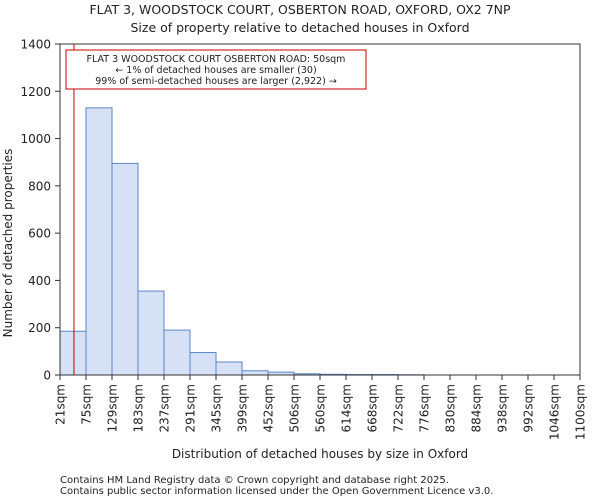 The image size is (600, 504). What do you see at coordinates (295, 408) in the screenshot?
I see `x-tick-label: 506sqm` at bounding box center [295, 408].